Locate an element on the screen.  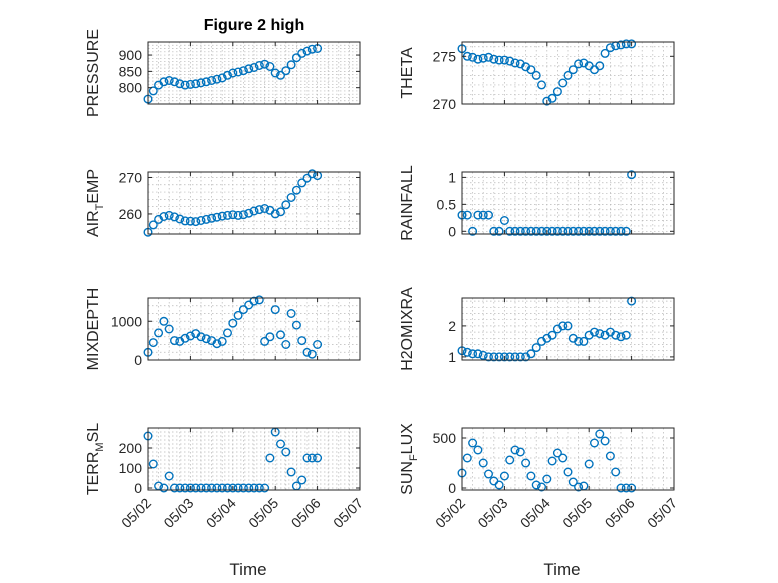
axes-background is located at coordinates (568, 203).